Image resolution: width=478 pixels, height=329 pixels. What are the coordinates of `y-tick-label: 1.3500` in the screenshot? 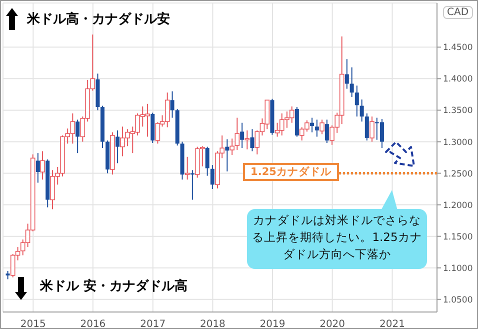 It's located at (458, 111).